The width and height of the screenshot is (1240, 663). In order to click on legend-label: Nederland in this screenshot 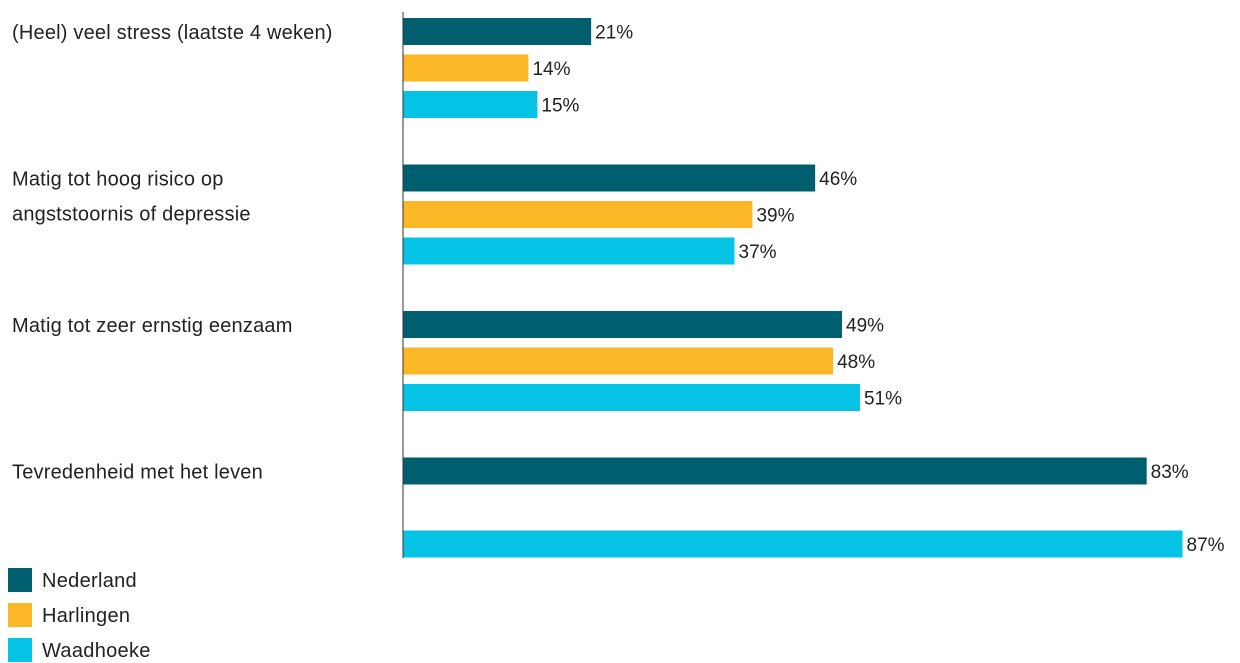, I will do `click(89, 581)`.